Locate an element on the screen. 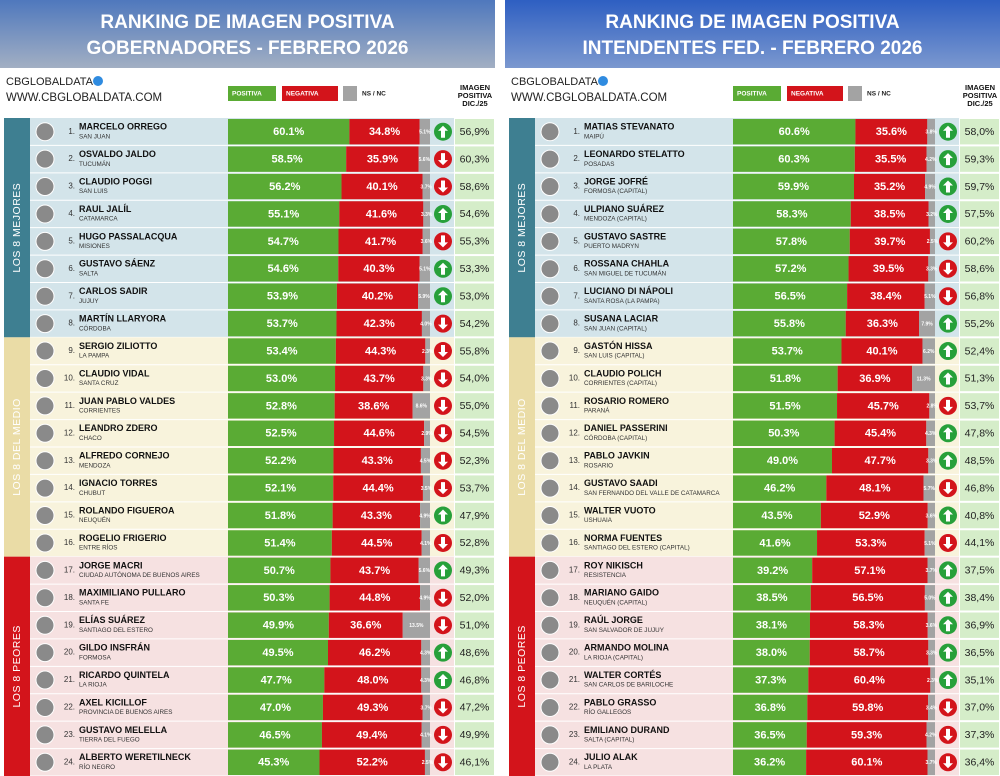  bar-label: 3.3% is located at coordinates (427, 379).